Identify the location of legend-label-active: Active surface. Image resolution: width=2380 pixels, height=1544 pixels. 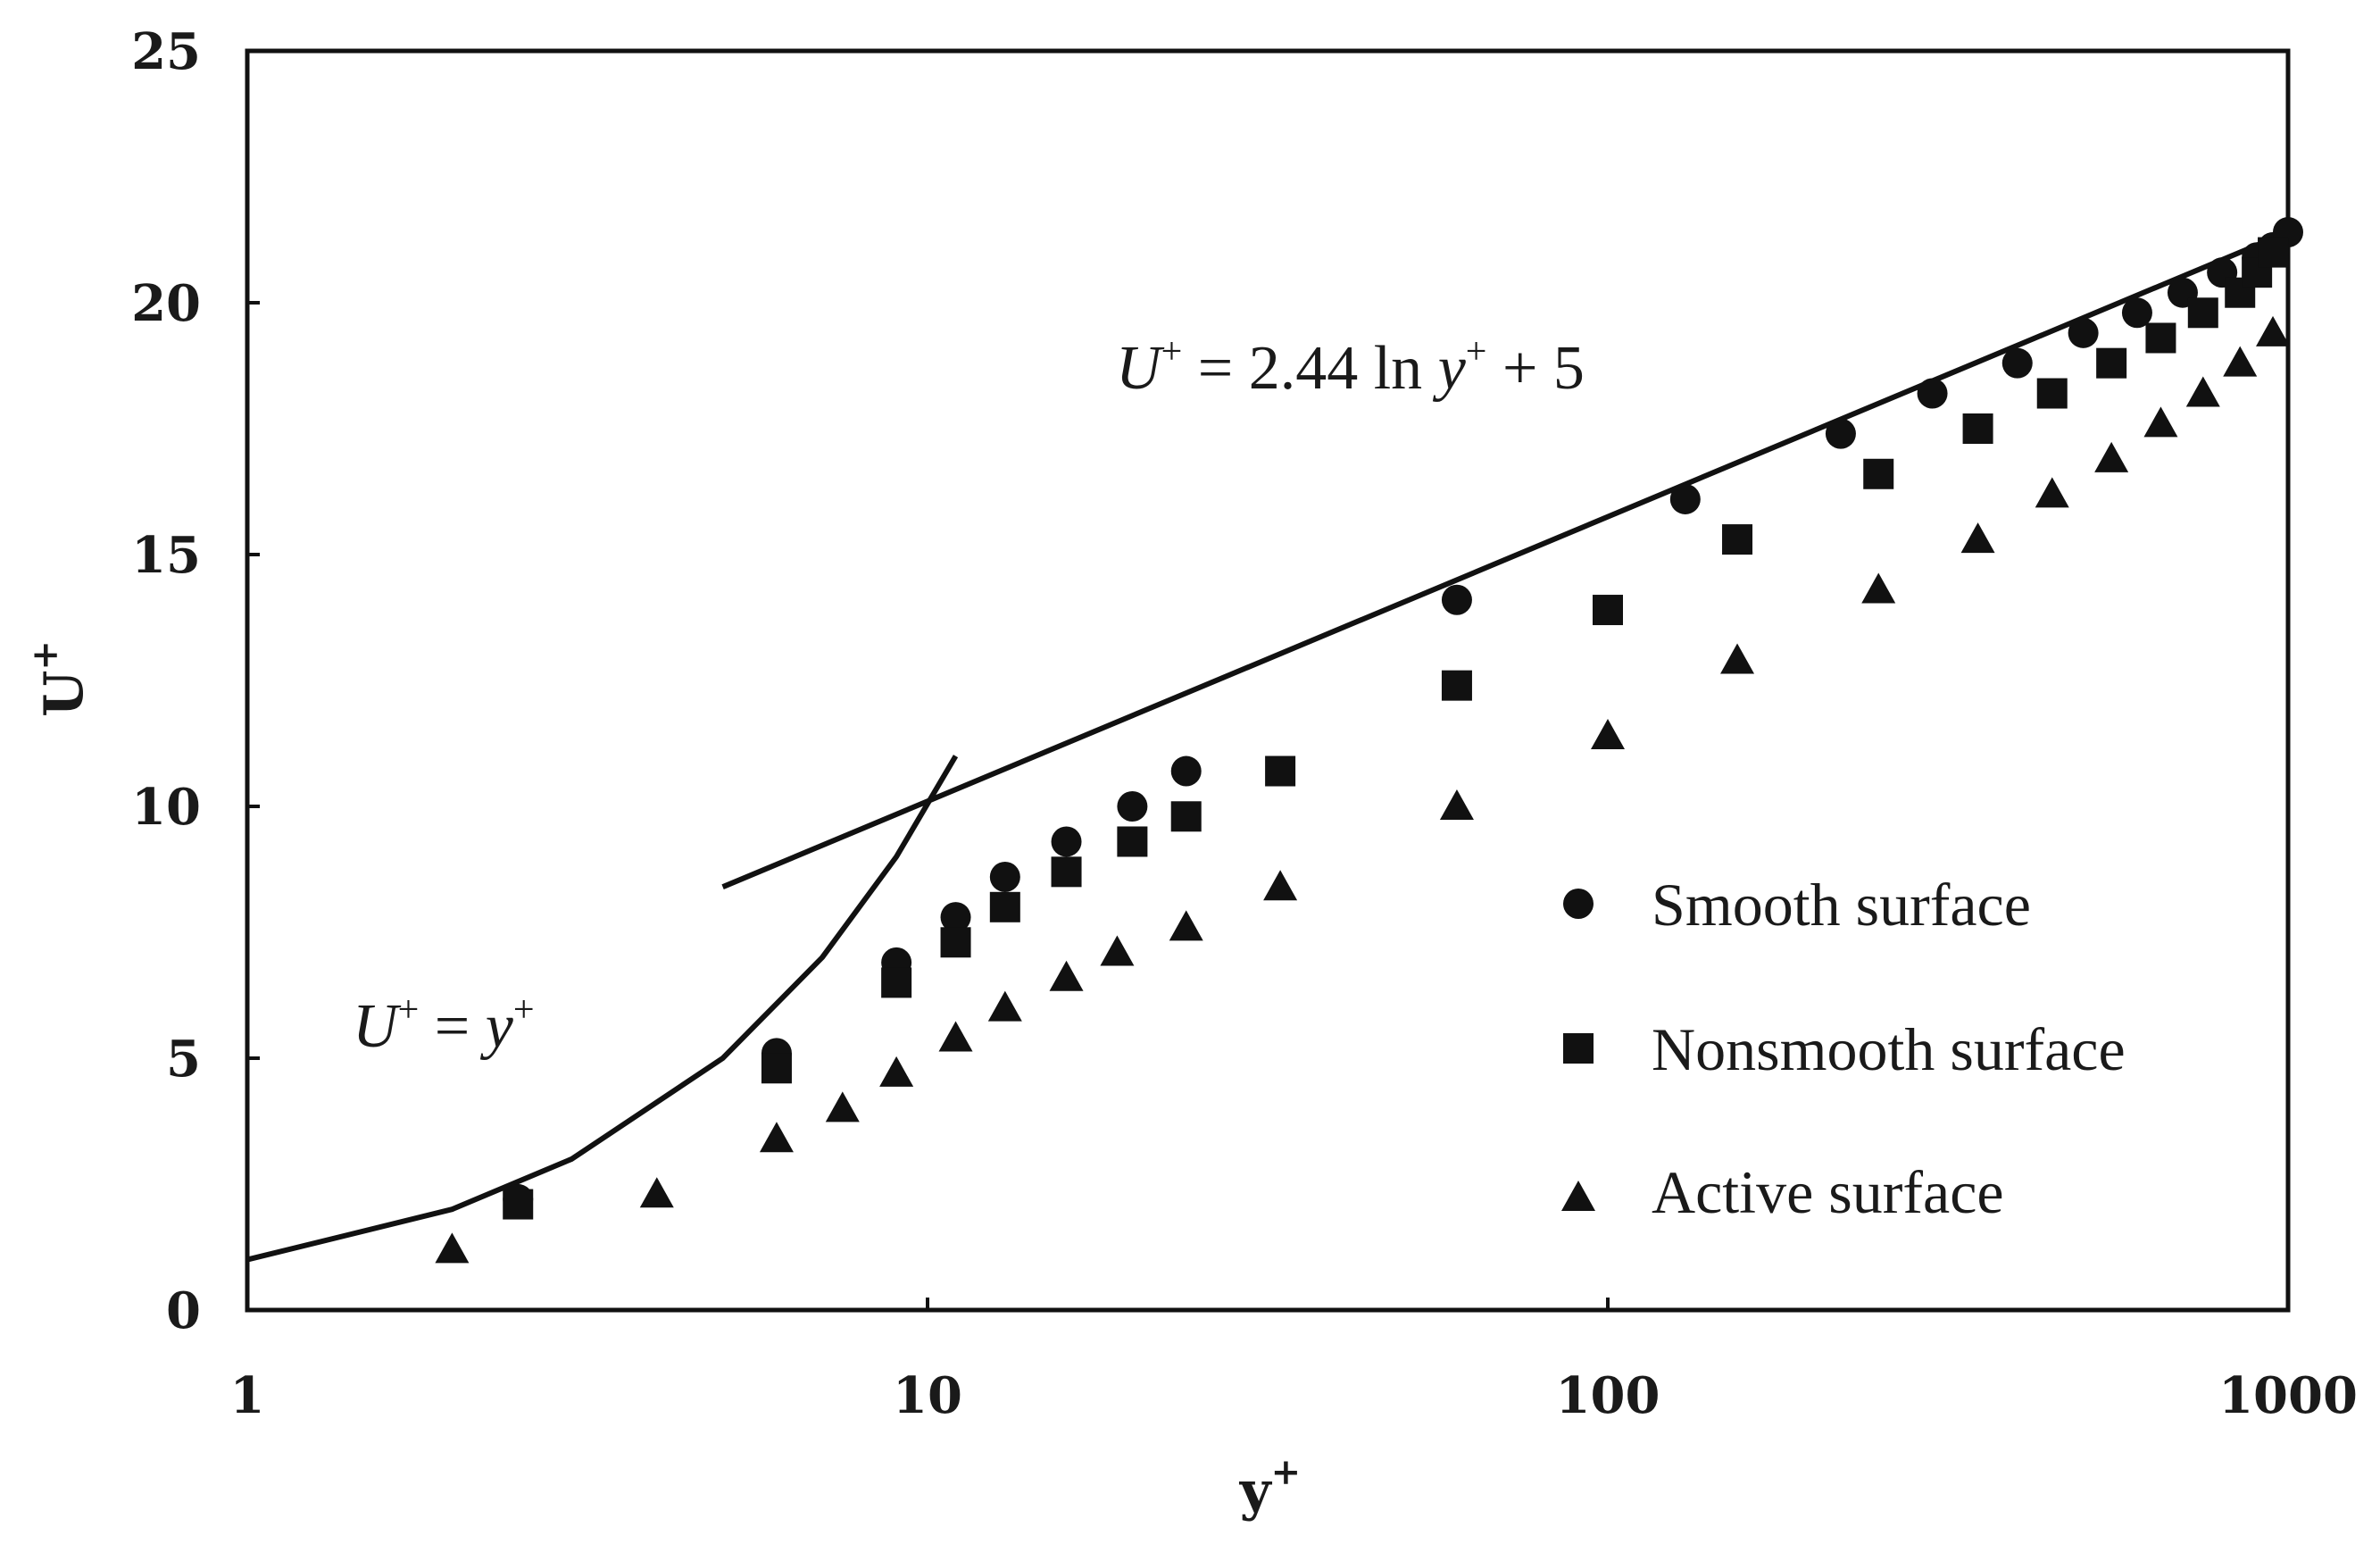
(1828, 1192).